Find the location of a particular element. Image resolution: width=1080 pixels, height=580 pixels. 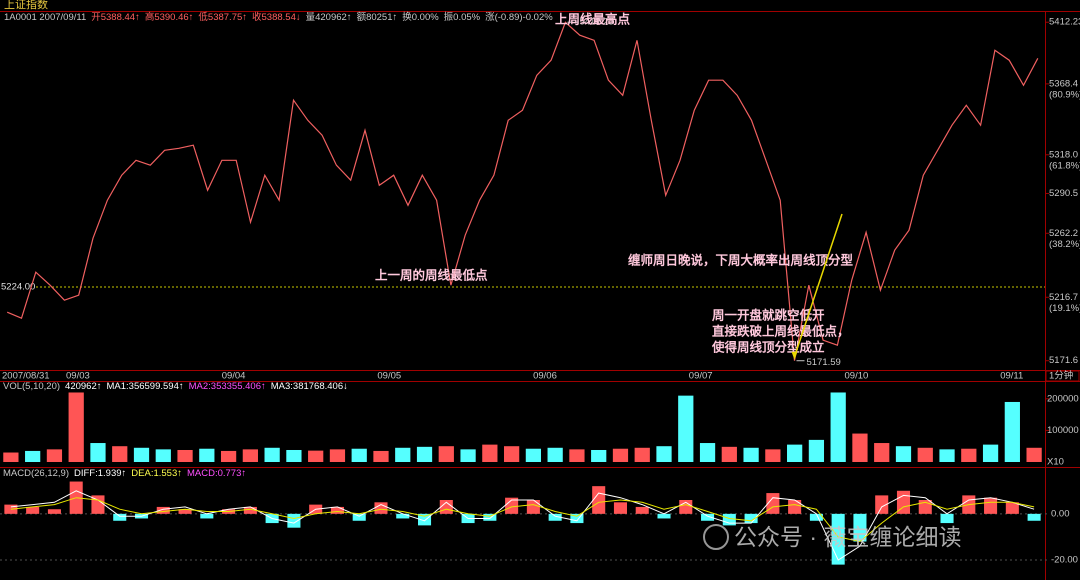

header-item: 高5390.46↑ is located at coordinates (169, 17).